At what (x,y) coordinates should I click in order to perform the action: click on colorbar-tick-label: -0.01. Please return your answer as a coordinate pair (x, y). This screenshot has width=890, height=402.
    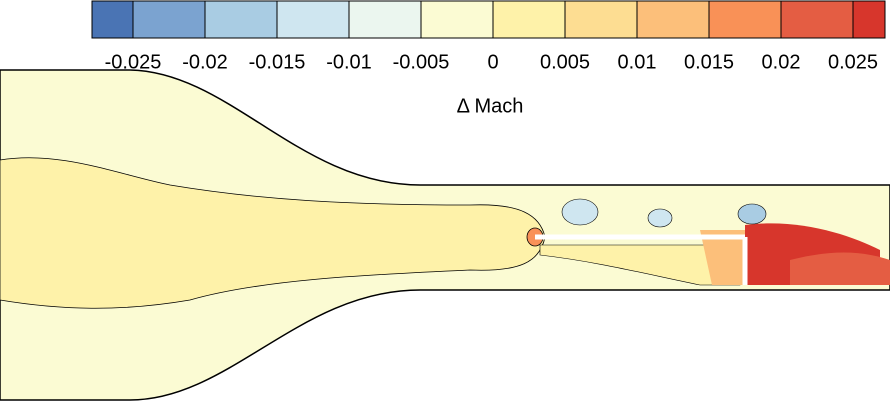
    Looking at the image, I should click on (349, 62).